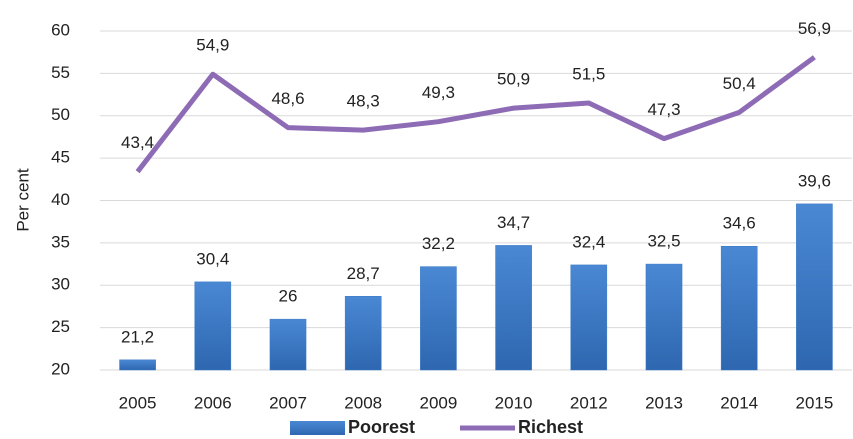 The width and height of the screenshot is (853, 439). I want to click on legend-label: Richest, so click(550, 427).